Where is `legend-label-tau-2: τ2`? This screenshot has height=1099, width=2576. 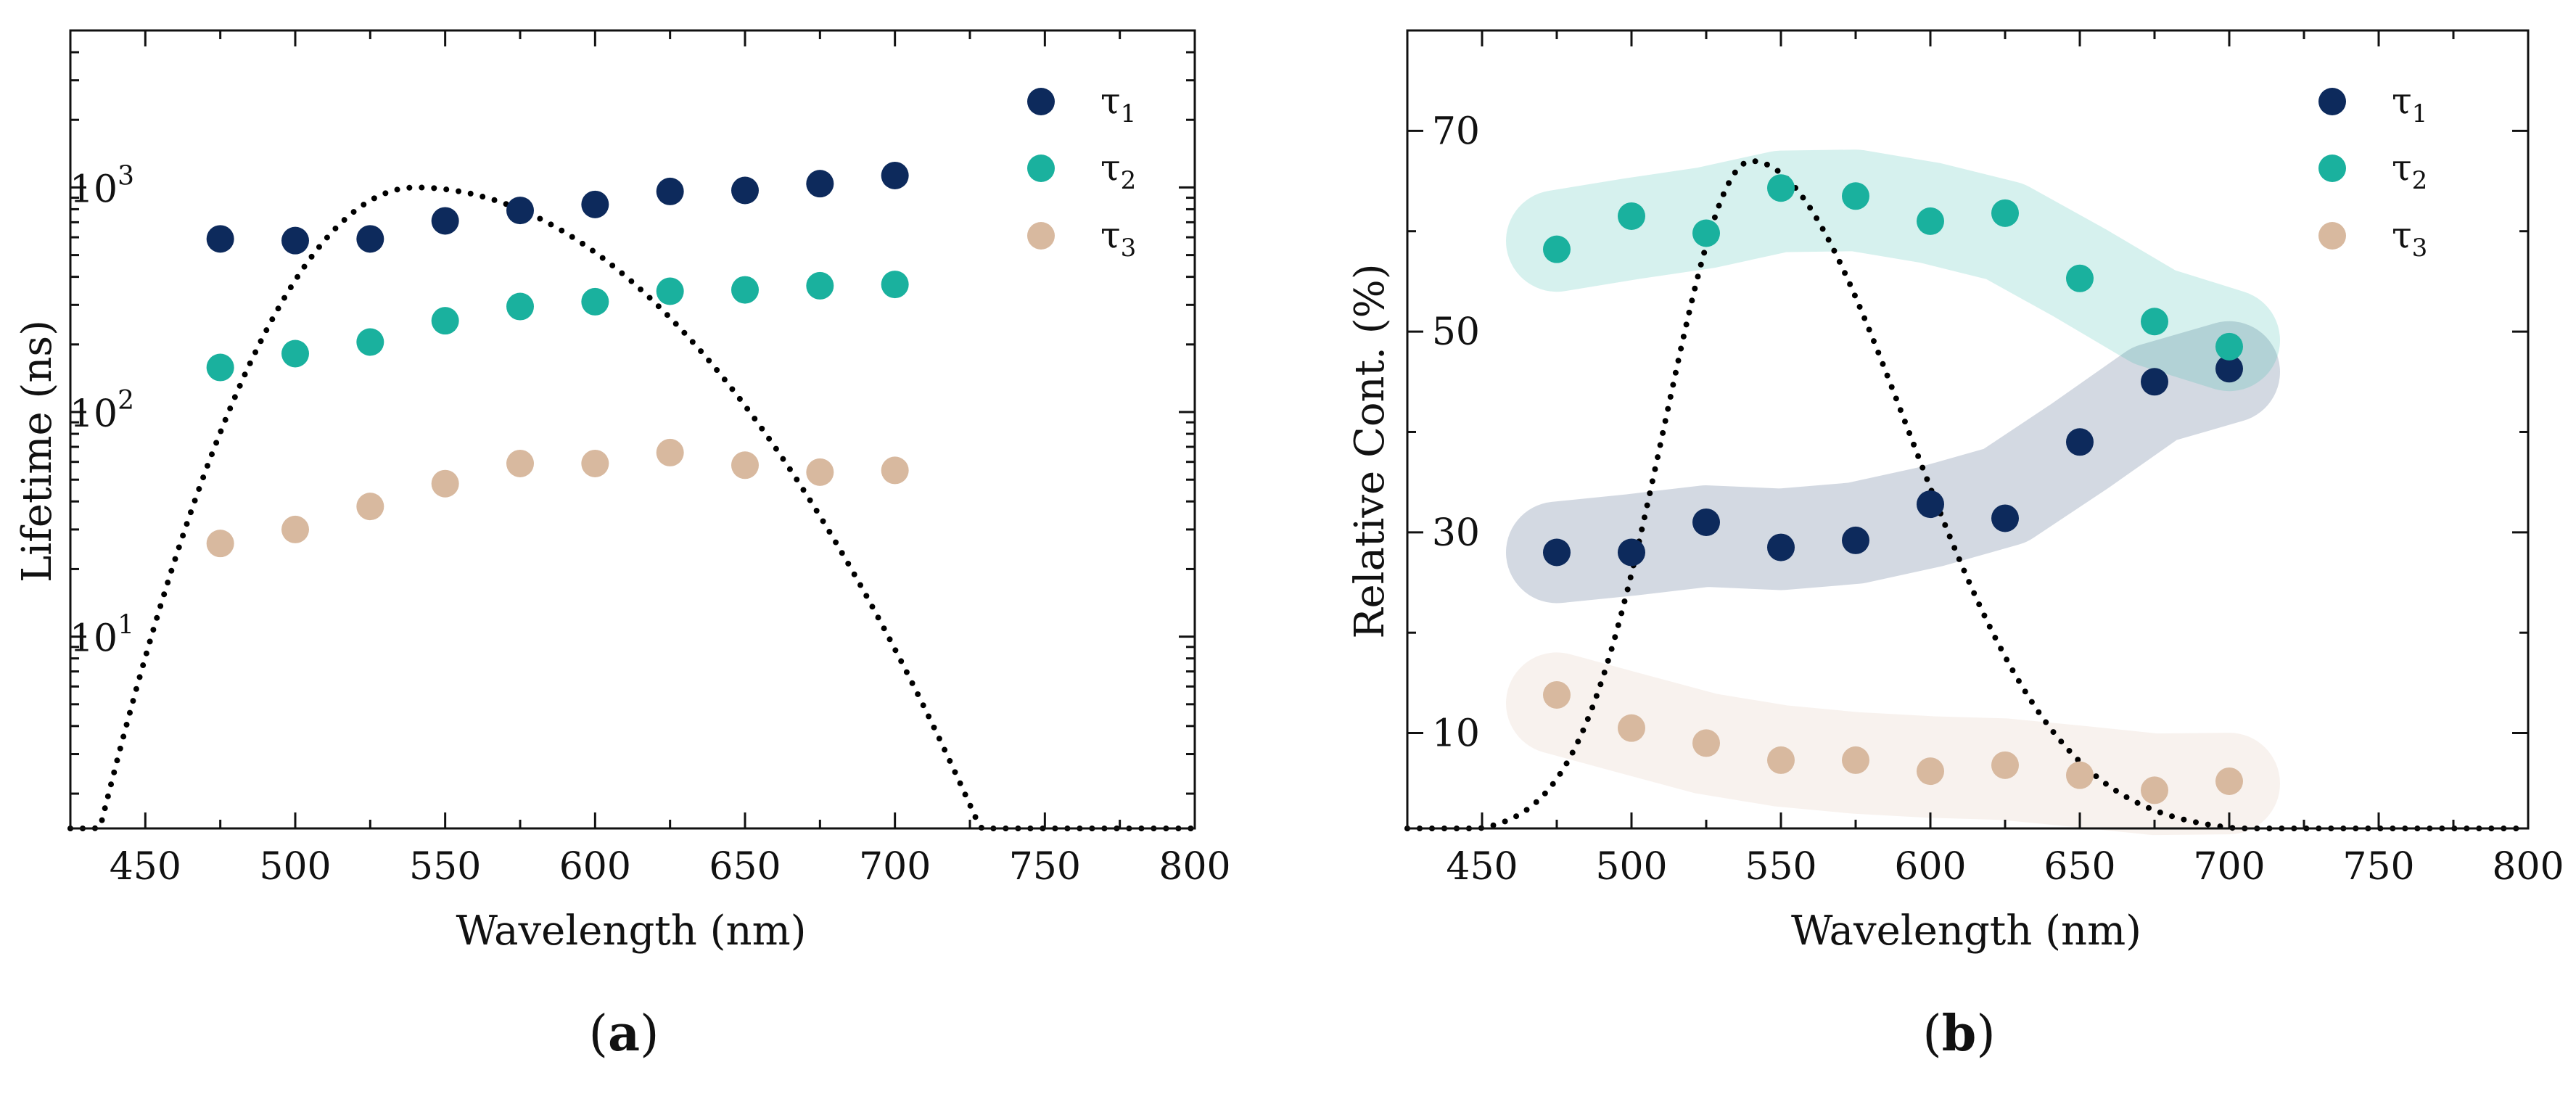 legend-label-tau-2: τ2 is located at coordinates (2409, 171).